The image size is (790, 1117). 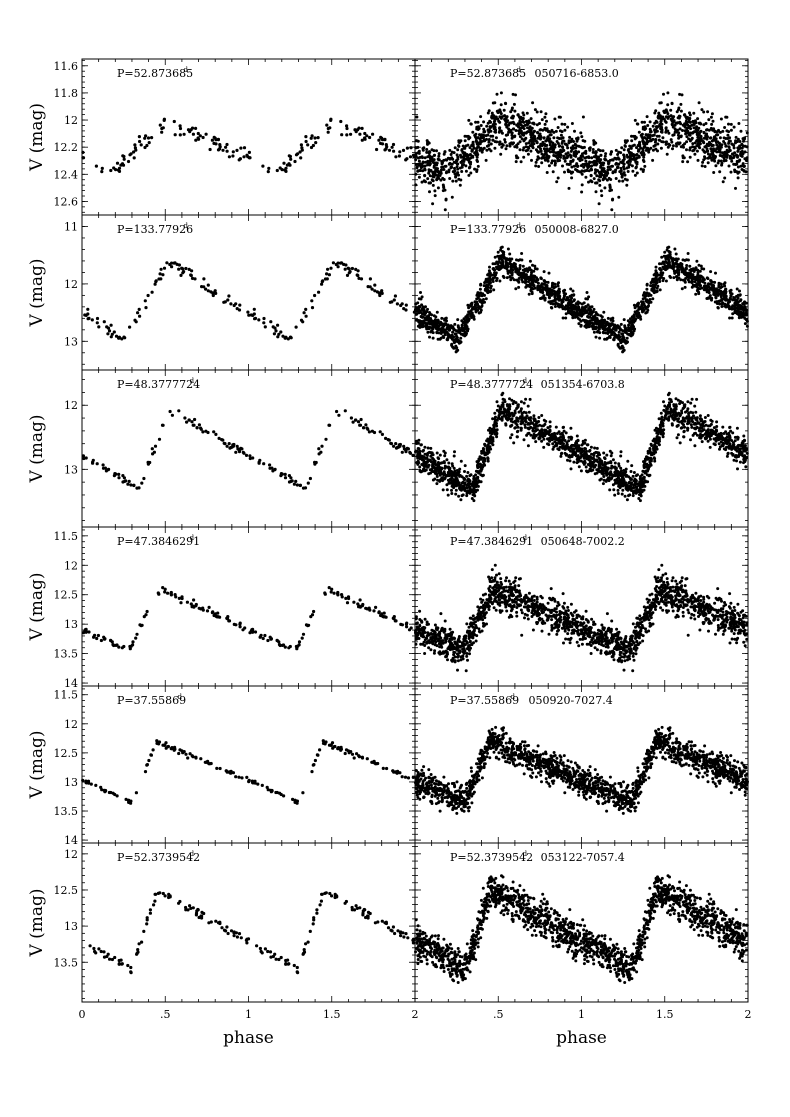 What do you see at coordinates (186, 226) in the screenshot?
I see `period-superscript: d` at bounding box center [186, 226].